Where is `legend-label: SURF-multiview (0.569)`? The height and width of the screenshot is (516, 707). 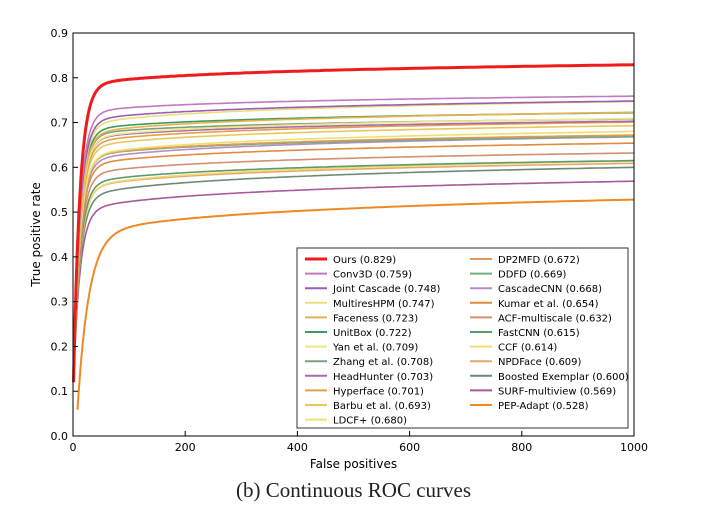
legend-label: SURF-multiview (0.569) is located at coordinates (557, 391).